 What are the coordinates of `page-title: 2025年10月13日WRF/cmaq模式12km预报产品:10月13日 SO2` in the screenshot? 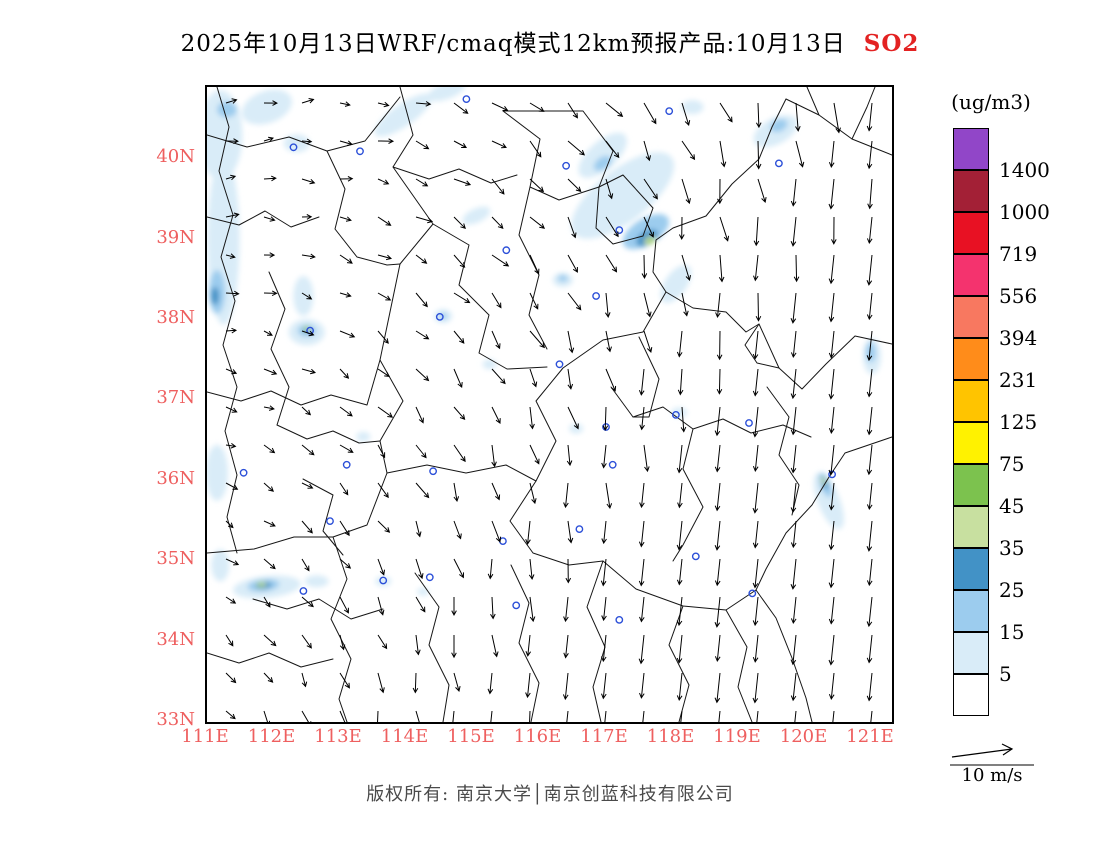 It's located at (550, 41).